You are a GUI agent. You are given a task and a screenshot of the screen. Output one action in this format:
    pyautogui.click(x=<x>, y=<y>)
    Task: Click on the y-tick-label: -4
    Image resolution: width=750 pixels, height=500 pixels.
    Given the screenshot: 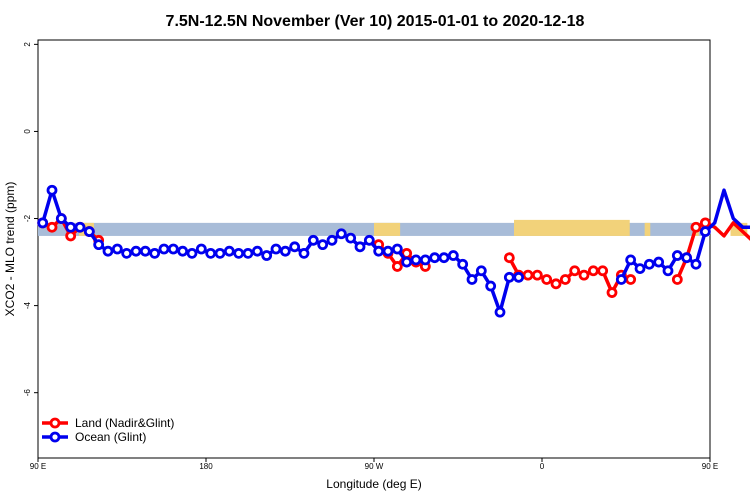 What is the action you would take?
    pyautogui.click(x=27, y=306)
    